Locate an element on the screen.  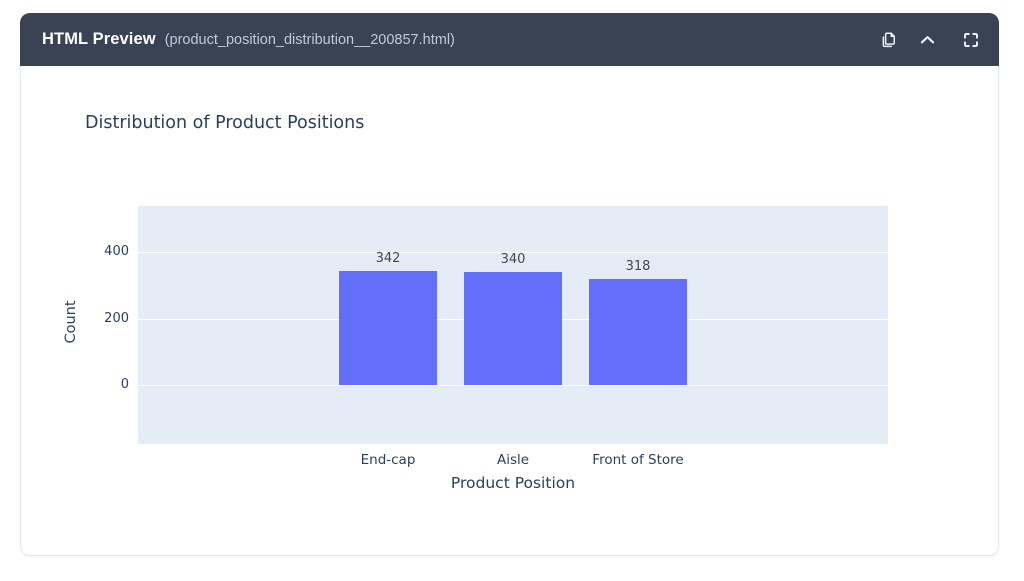
bar-front-of-store is located at coordinates (638, 332).